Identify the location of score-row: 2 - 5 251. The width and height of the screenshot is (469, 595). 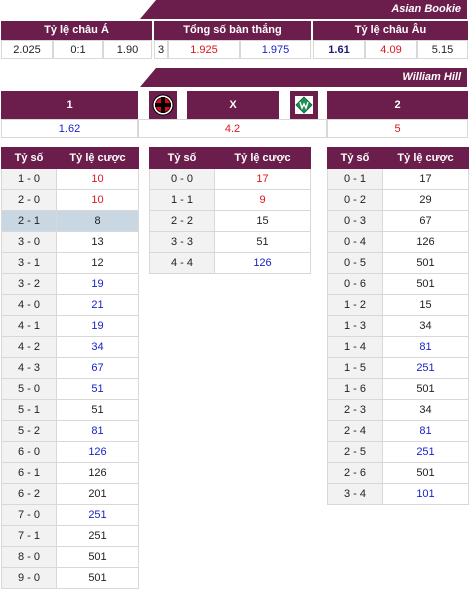
(398, 452).